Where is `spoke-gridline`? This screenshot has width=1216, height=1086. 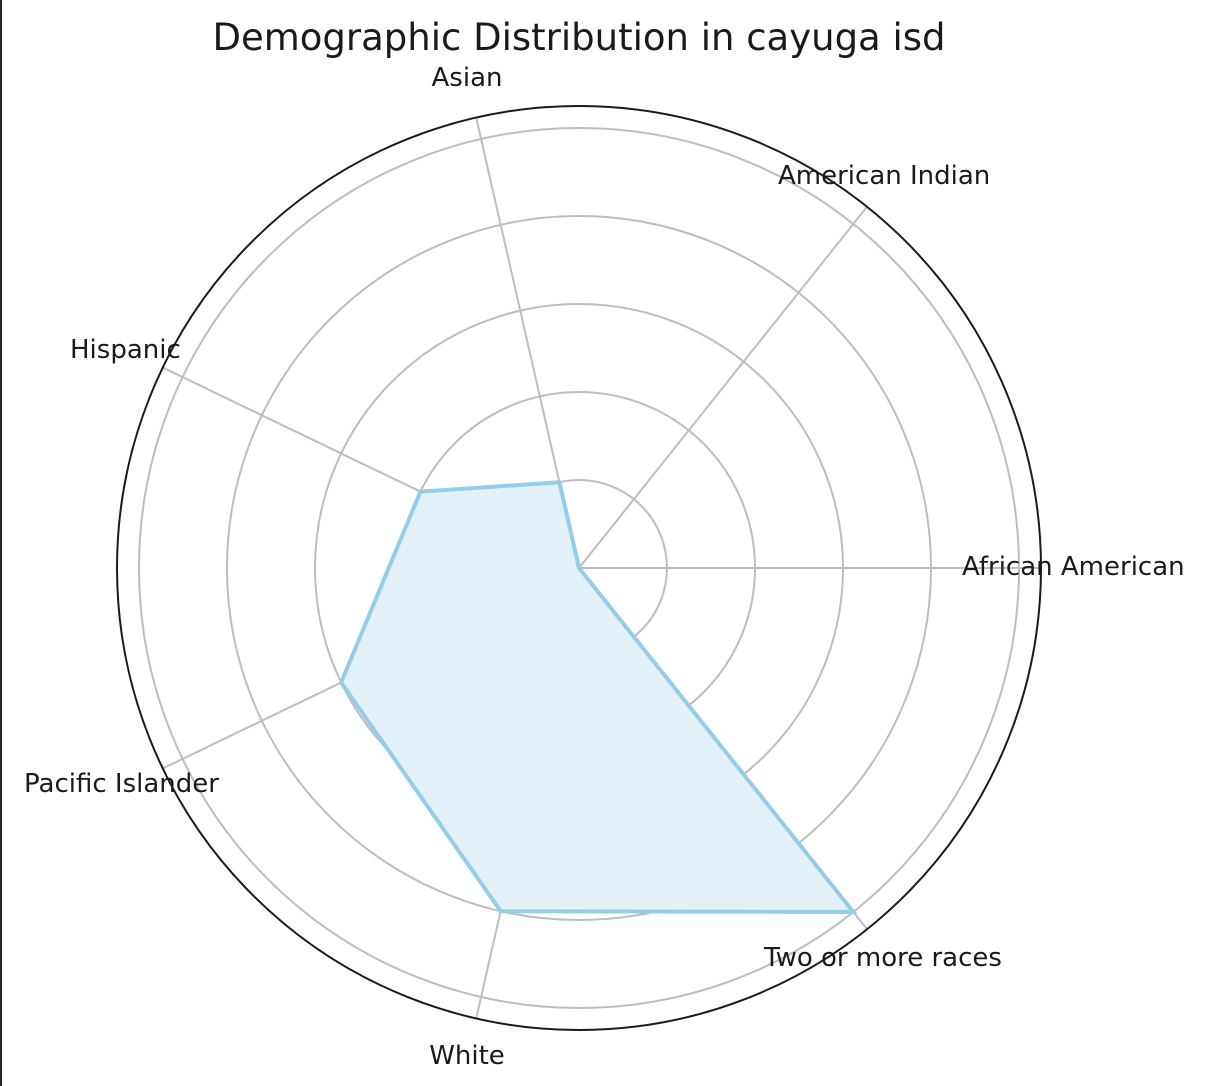
spoke-gridline is located at coordinates (723, 387).